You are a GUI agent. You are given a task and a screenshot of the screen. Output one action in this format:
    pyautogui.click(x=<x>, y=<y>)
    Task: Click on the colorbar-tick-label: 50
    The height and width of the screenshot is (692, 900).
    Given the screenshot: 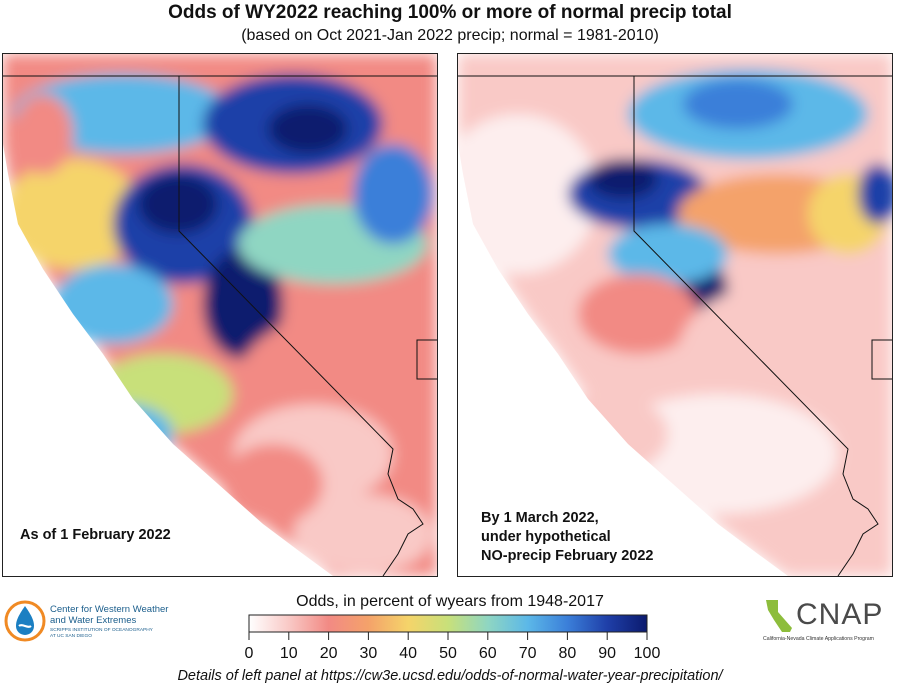 What is the action you would take?
    pyautogui.click(x=448, y=653)
    